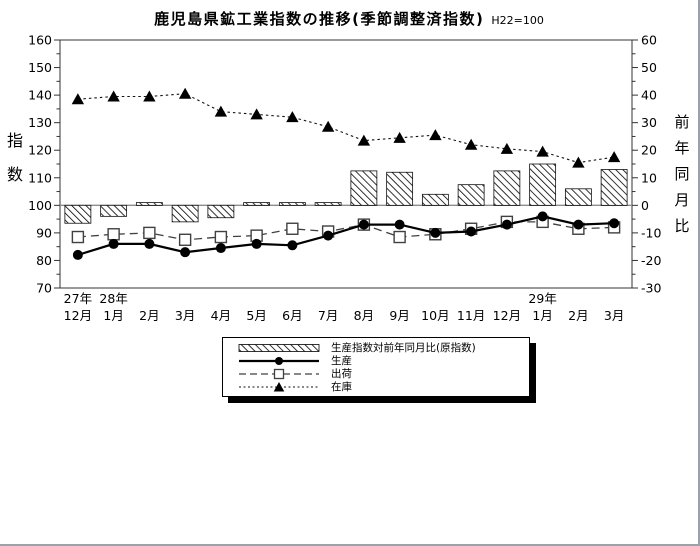 The height and width of the screenshot is (546, 700). I want to click on right-axis-tick-label: 50, so click(649, 67).